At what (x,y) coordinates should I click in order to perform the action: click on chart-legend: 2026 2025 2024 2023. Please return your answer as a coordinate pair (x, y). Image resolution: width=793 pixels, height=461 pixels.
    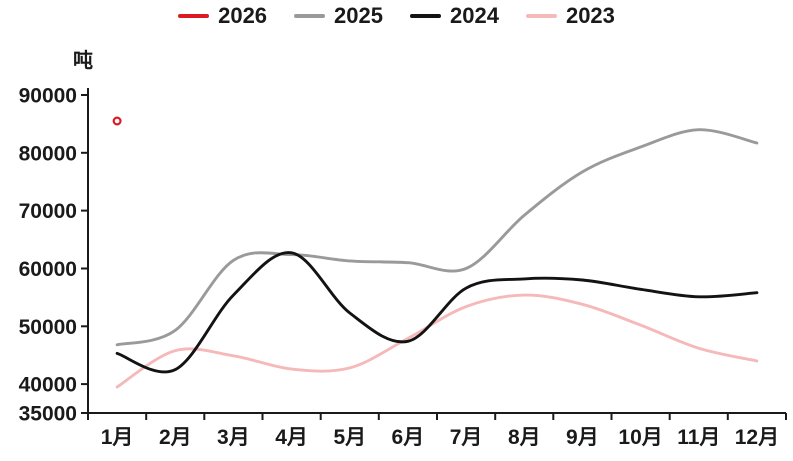
    Looking at the image, I should click on (396, 16).